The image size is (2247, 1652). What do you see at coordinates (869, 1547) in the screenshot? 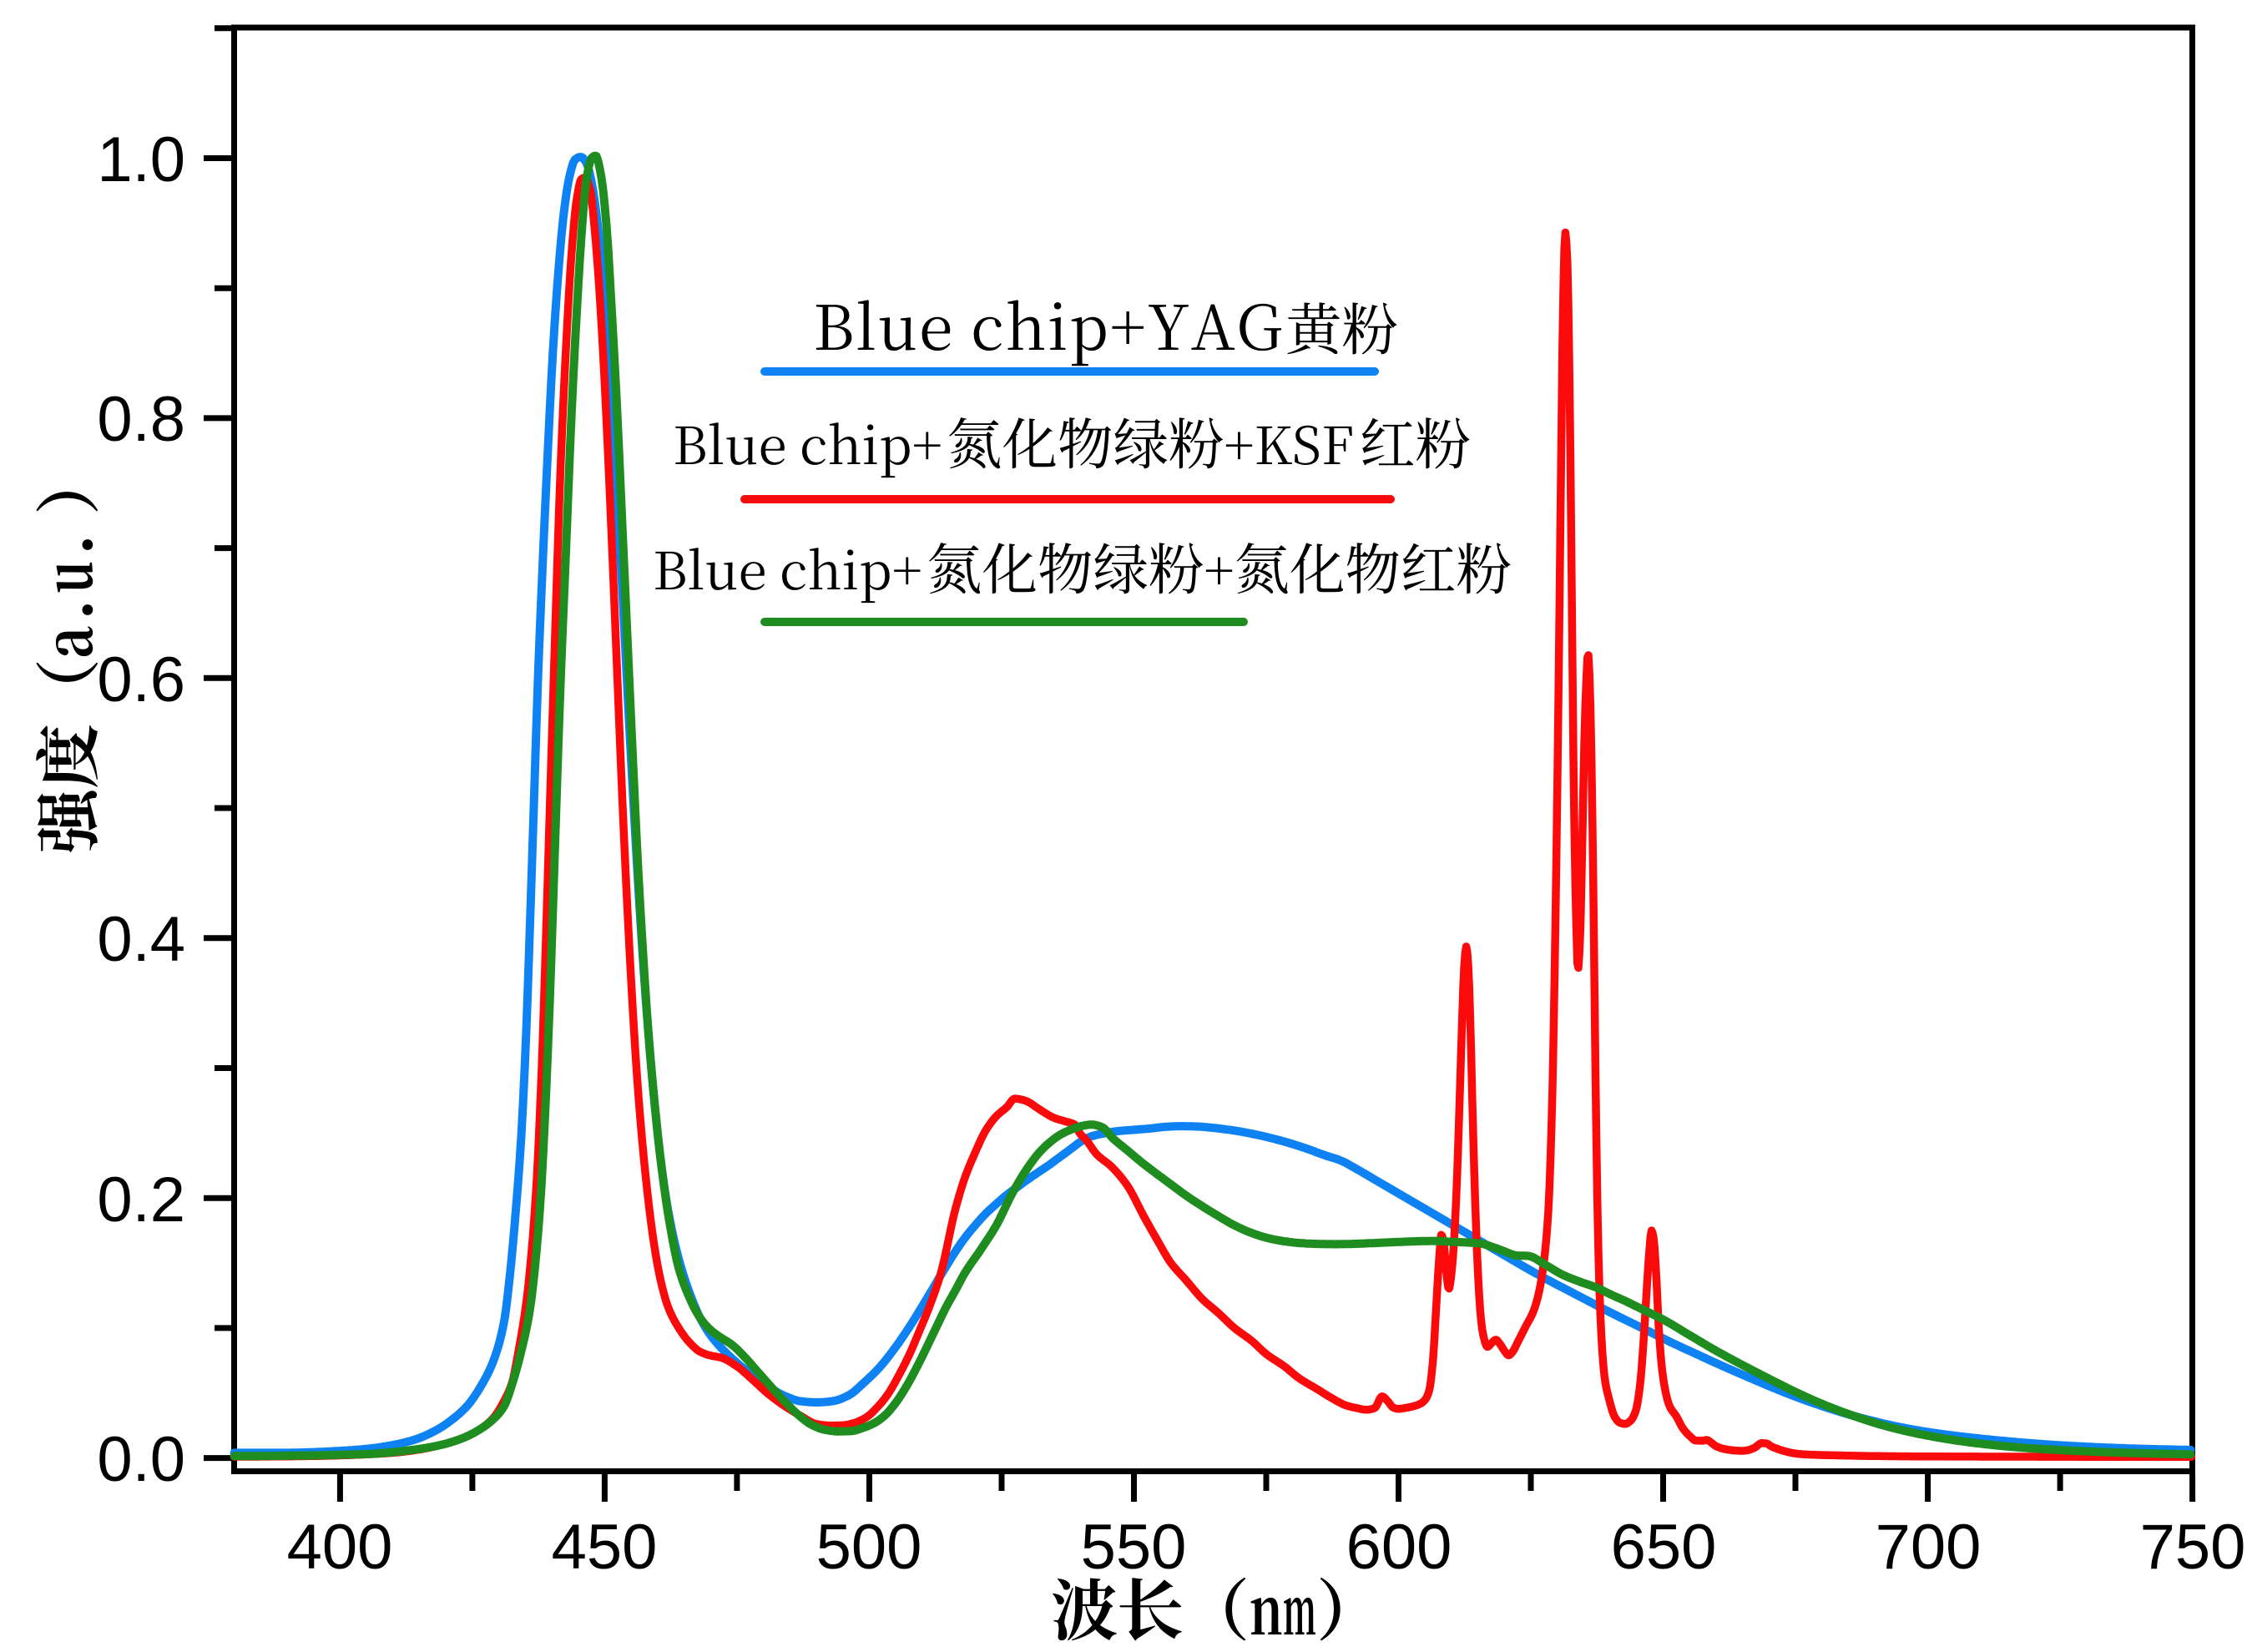
I see `svg-text: 500` at bounding box center [869, 1547].